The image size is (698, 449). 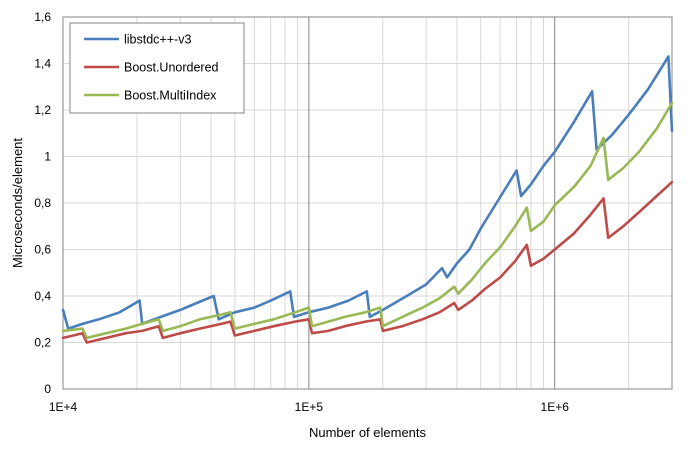 I want to click on y-tick-label: 0,6, so click(x=42, y=250).